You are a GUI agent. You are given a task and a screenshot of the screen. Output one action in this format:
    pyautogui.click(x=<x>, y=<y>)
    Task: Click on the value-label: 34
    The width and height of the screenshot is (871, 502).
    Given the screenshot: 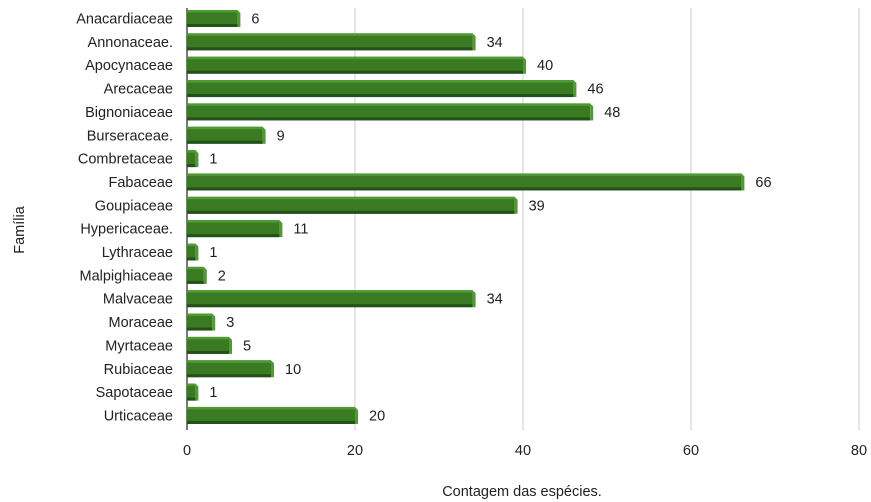 What is the action you would take?
    pyautogui.click(x=495, y=300)
    